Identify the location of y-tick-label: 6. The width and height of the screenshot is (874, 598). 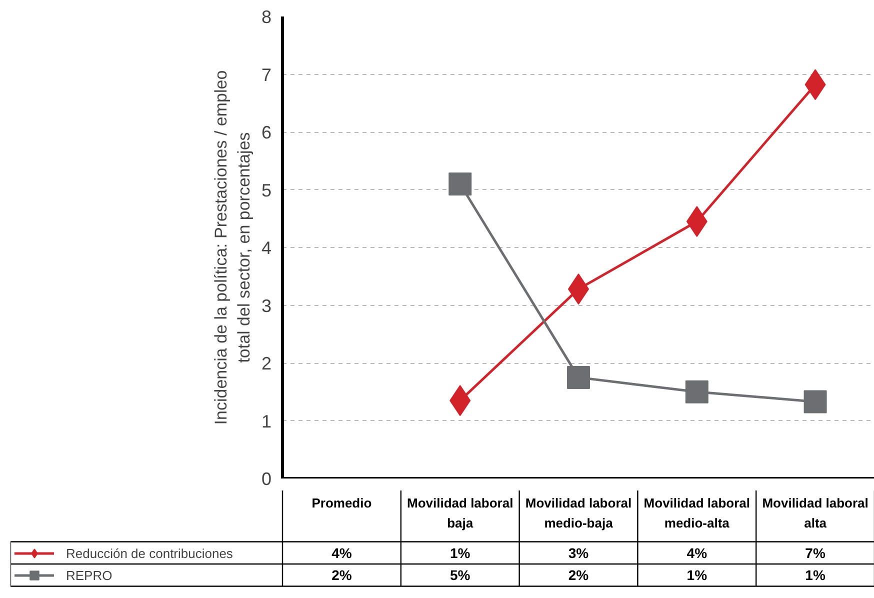
(266, 132).